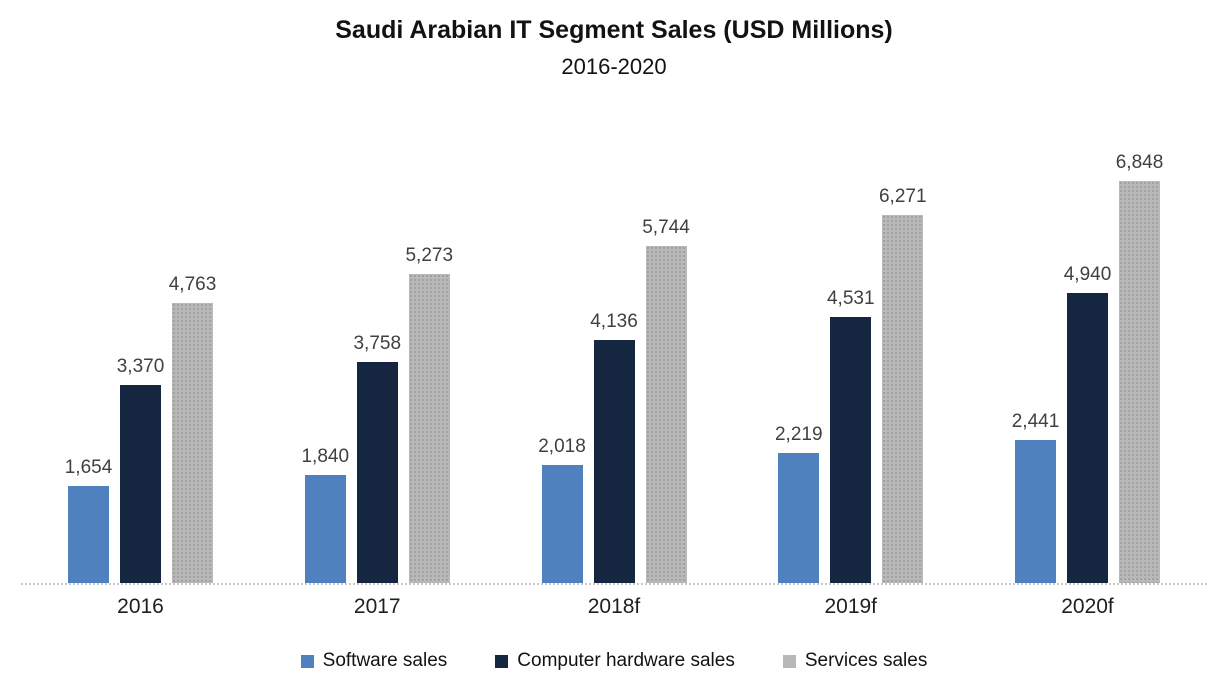 The image size is (1228, 696). Describe the element at coordinates (377, 458) in the screenshot. I see `bar-computer-hardware-sales: 3,758` at that location.